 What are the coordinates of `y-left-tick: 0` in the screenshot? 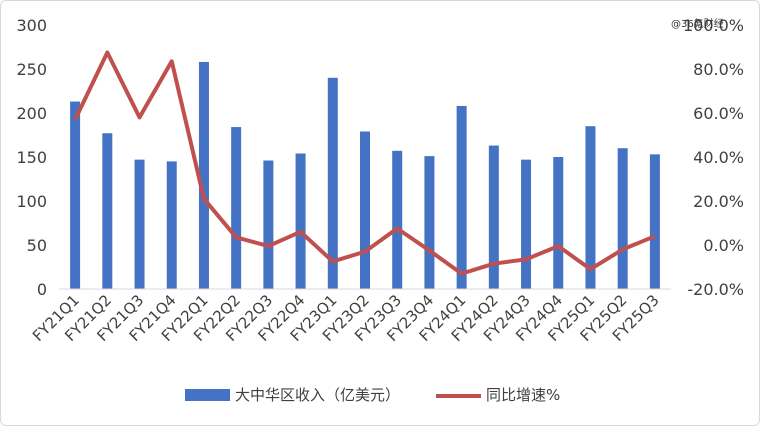 It's located at (42, 289).